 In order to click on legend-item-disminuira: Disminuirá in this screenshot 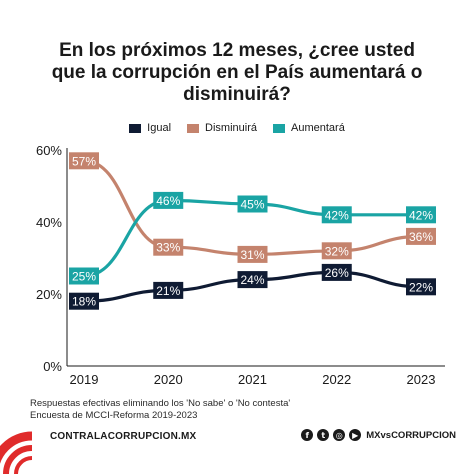, I will do `click(222, 128)`.